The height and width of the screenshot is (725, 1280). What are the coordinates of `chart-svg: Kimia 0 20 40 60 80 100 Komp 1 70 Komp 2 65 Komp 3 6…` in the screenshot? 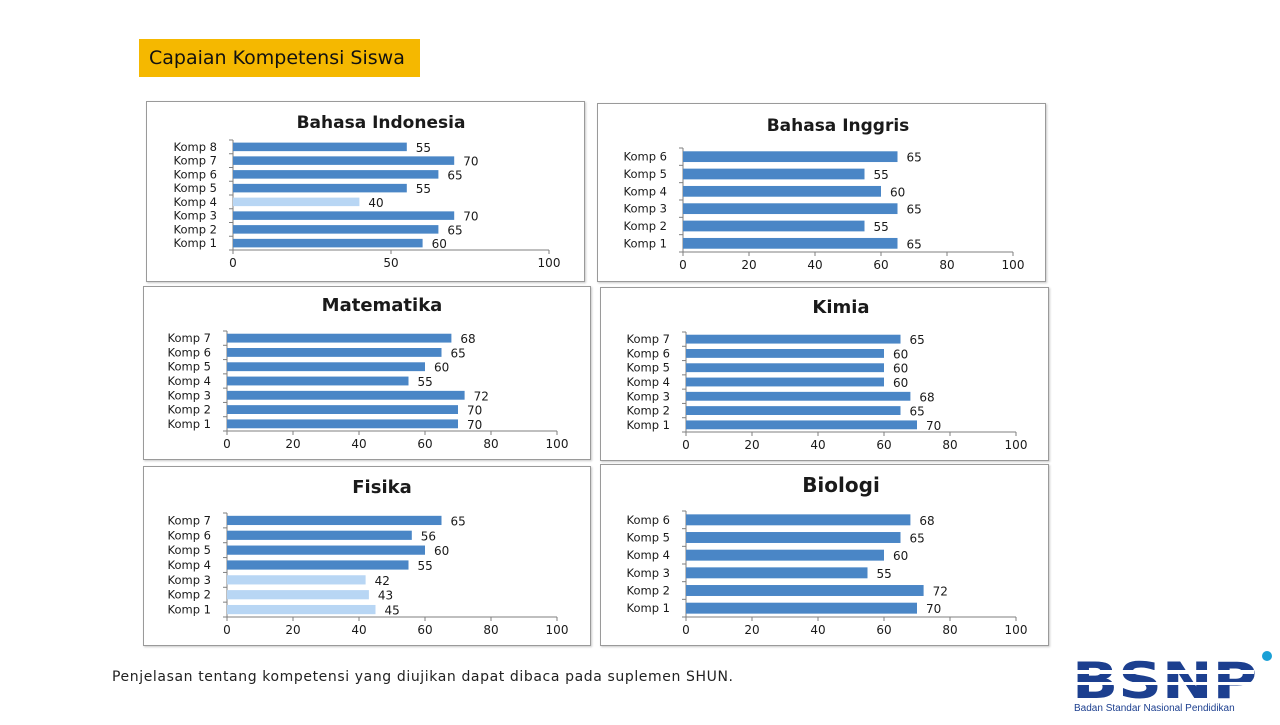 It's located at (827, 374).